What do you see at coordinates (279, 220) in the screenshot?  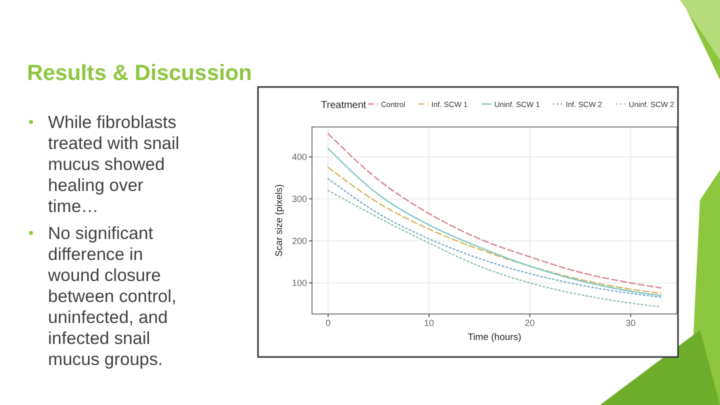 I see `y-axis-title: Scar size (pixels)` at bounding box center [279, 220].